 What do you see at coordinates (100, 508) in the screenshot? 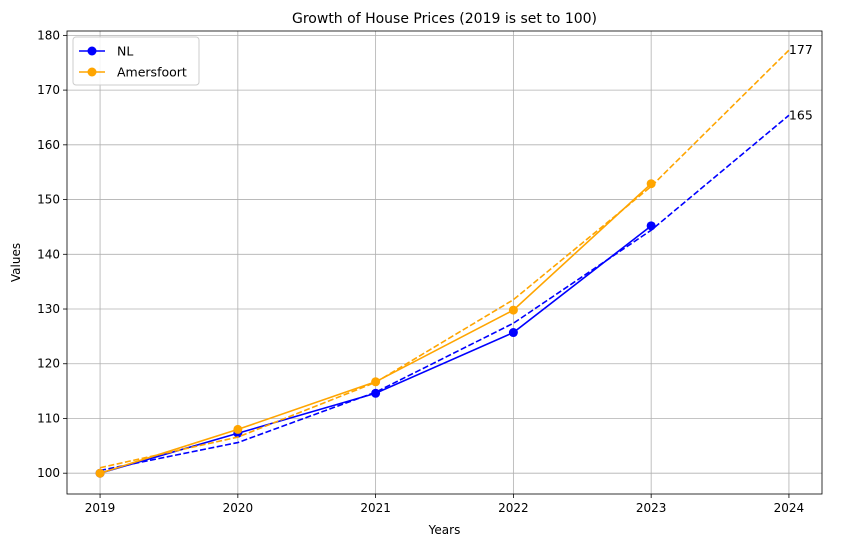
I see `x-tick-label: 2019` at bounding box center [100, 508].